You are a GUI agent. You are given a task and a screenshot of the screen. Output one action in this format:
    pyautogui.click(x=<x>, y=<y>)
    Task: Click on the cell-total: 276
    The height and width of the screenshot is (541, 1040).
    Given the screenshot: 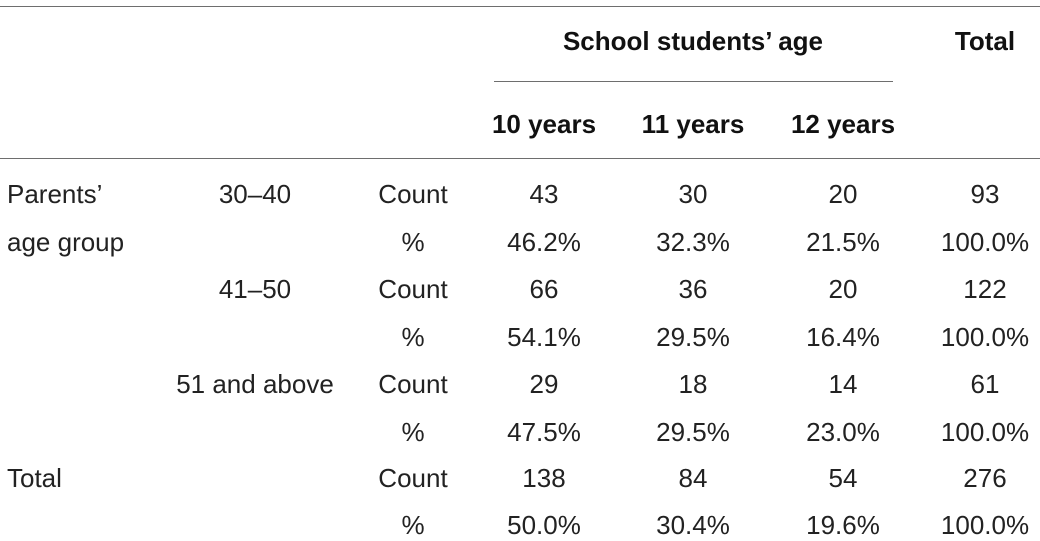 What is the action you would take?
    pyautogui.click(x=985, y=478)
    